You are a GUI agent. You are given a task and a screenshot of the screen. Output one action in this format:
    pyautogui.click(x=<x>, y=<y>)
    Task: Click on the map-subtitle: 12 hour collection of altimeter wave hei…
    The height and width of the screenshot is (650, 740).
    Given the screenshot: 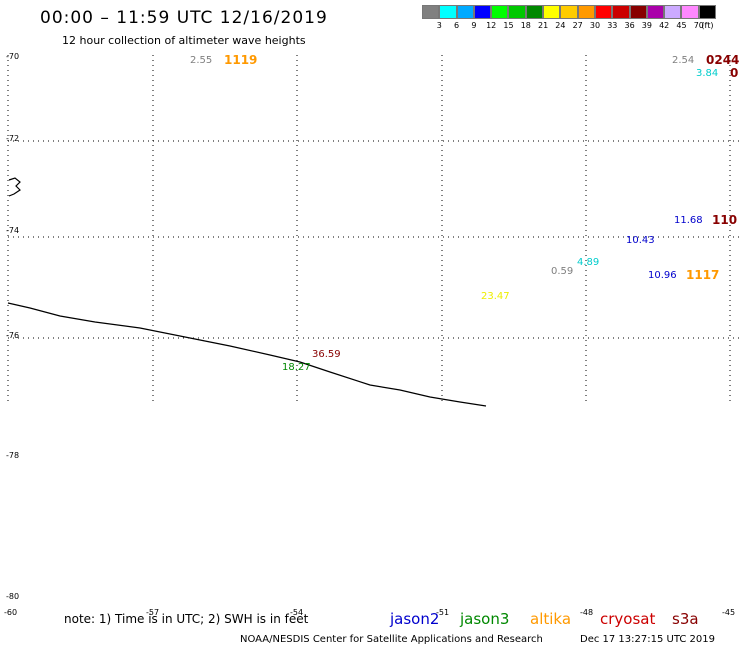 What is the action you would take?
    pyautogui.click(x=184, y=40)
    